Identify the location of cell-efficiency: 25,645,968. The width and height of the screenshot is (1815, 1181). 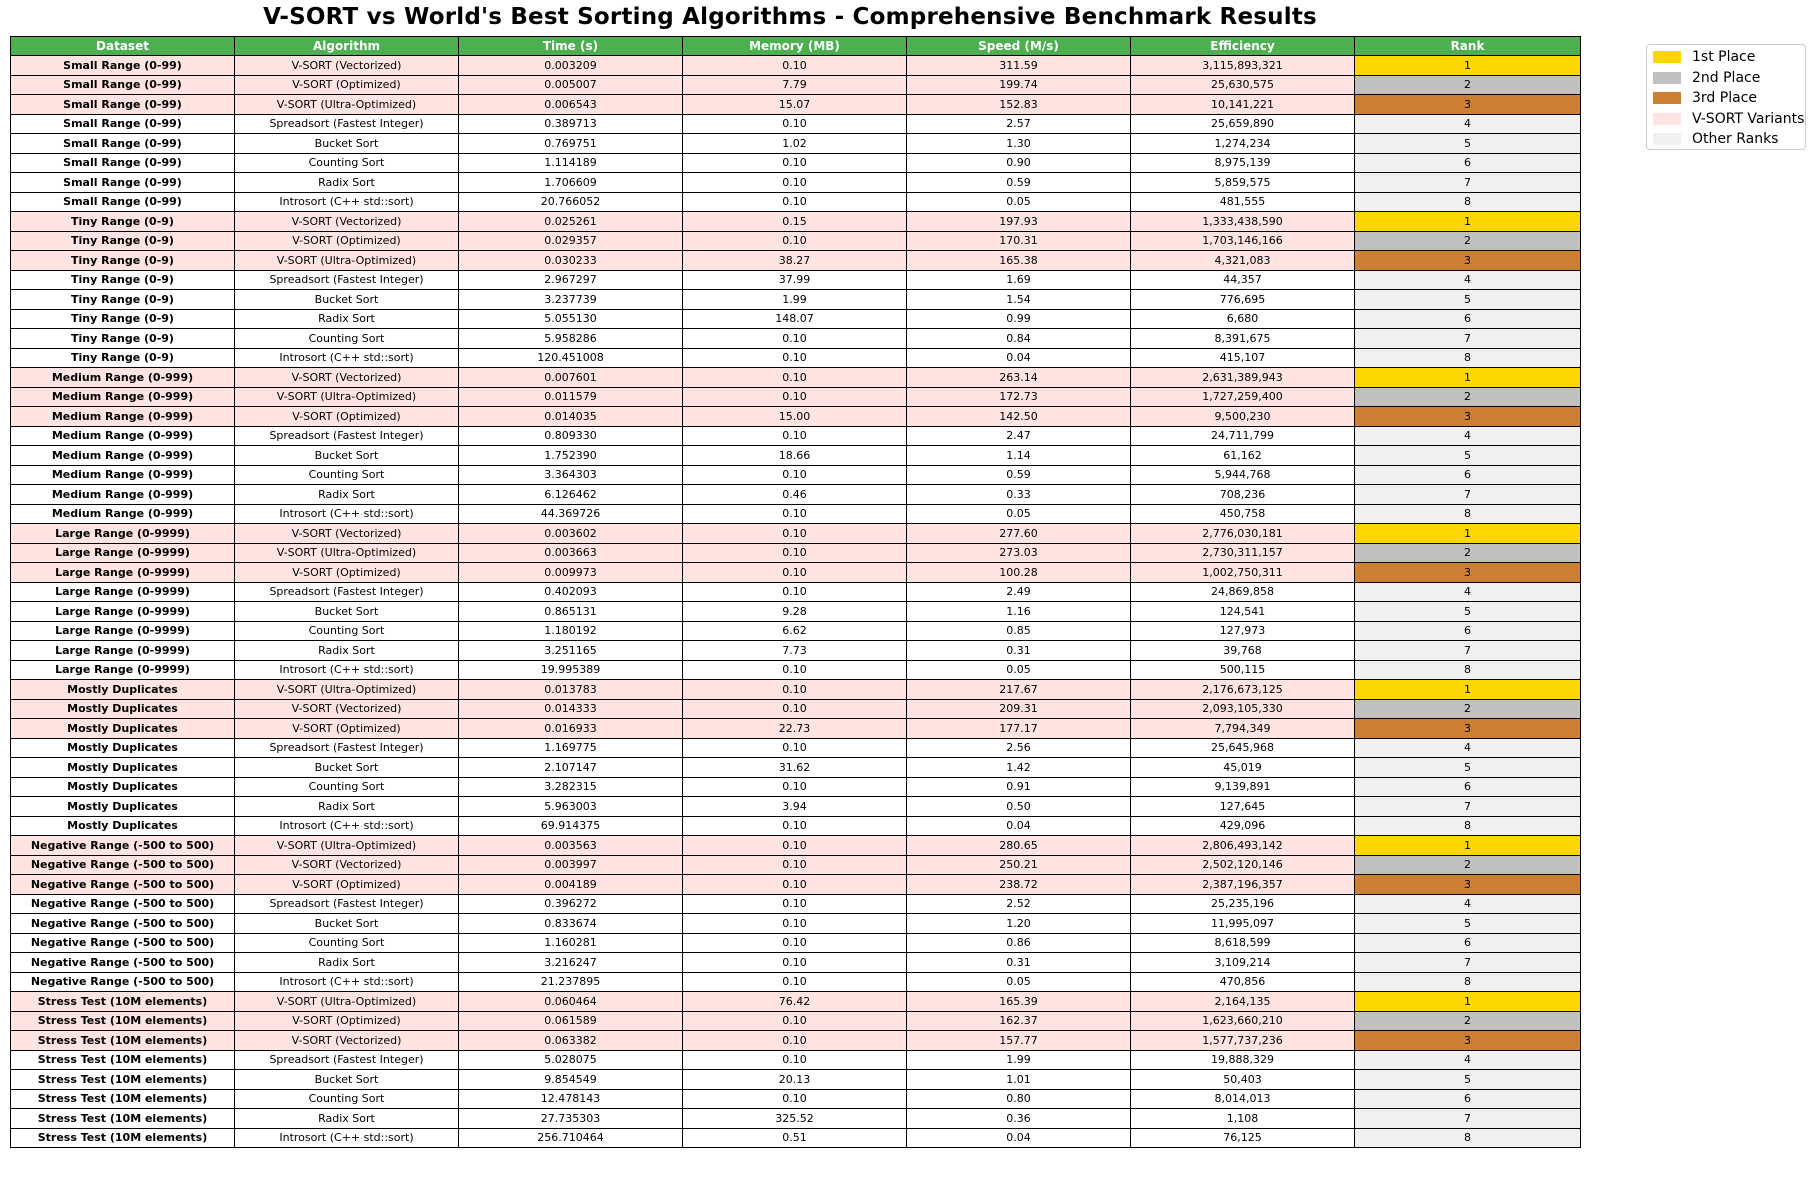
(1242, 747).